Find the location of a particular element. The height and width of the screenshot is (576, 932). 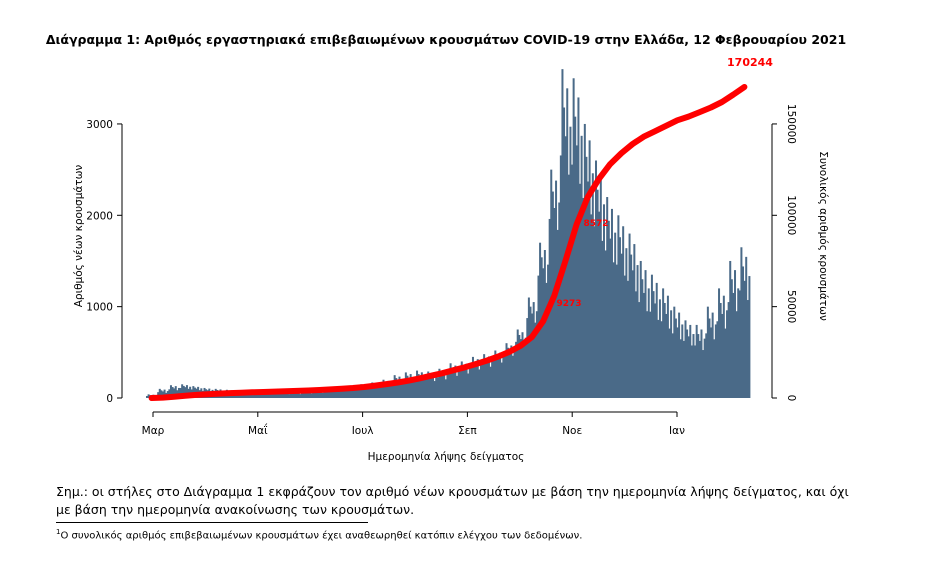

x-tick-label: Ιαν is located at coordinates (677, 431).